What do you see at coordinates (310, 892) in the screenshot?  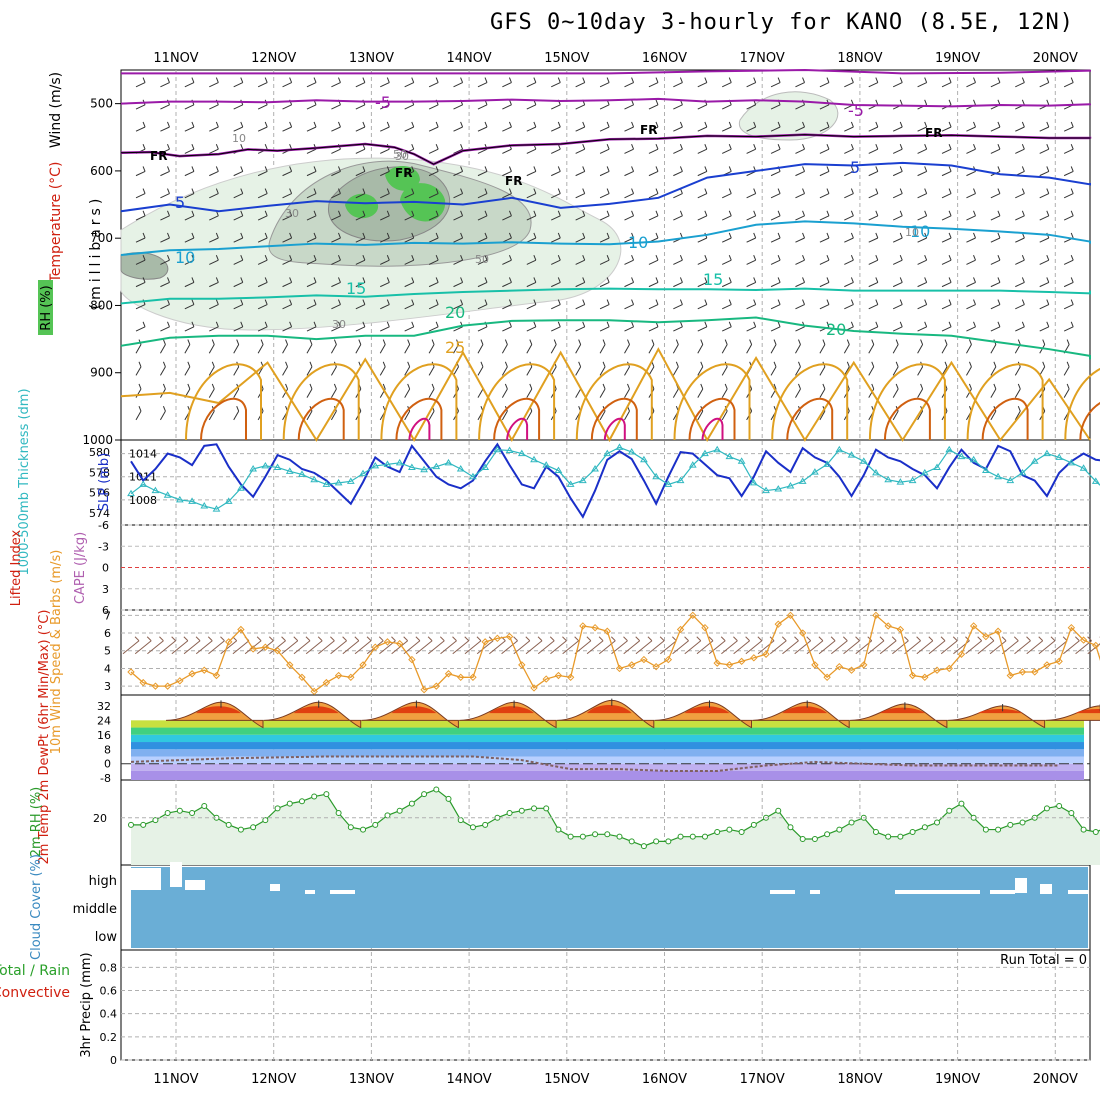 I see `cloud-gap` at bounding box center [310, 892].